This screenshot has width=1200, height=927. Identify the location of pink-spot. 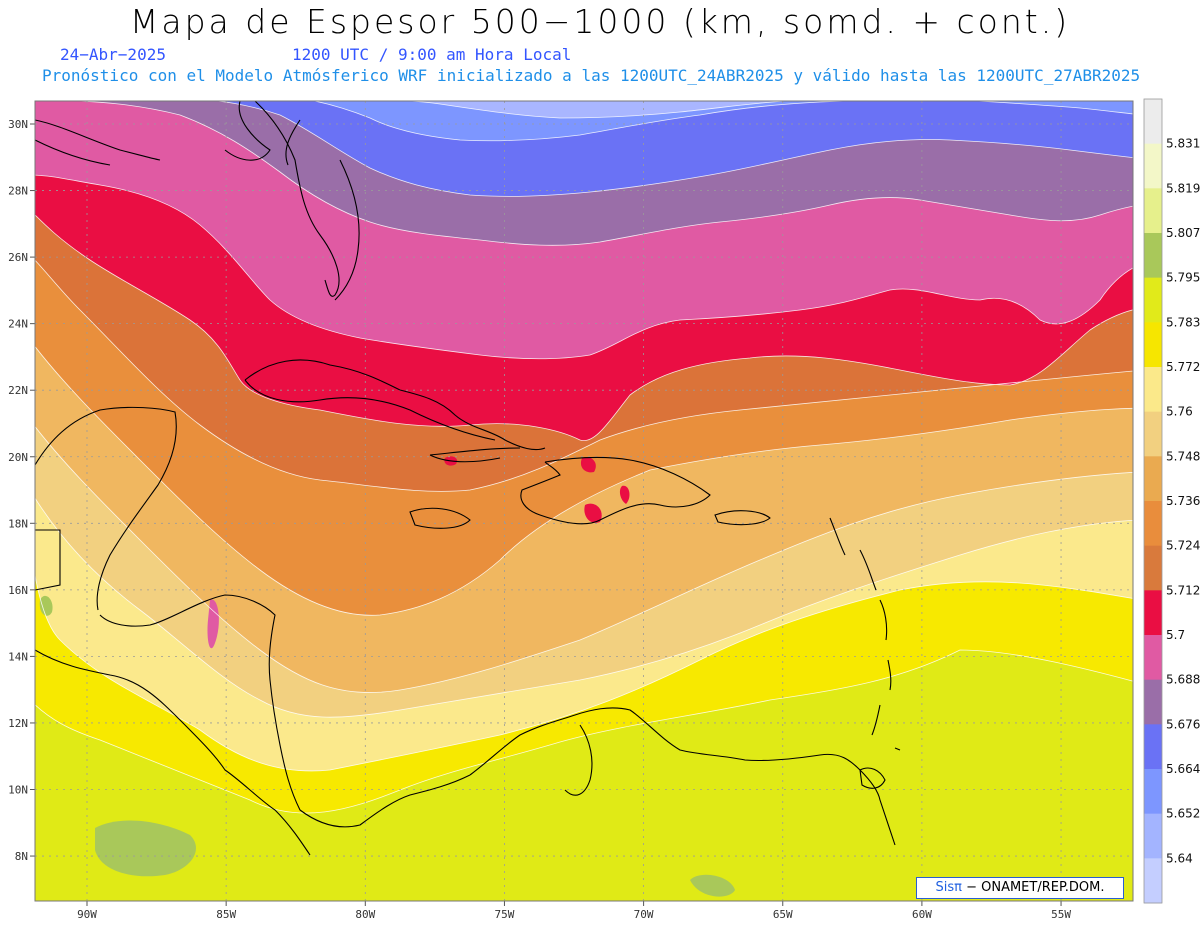
(213, 624).